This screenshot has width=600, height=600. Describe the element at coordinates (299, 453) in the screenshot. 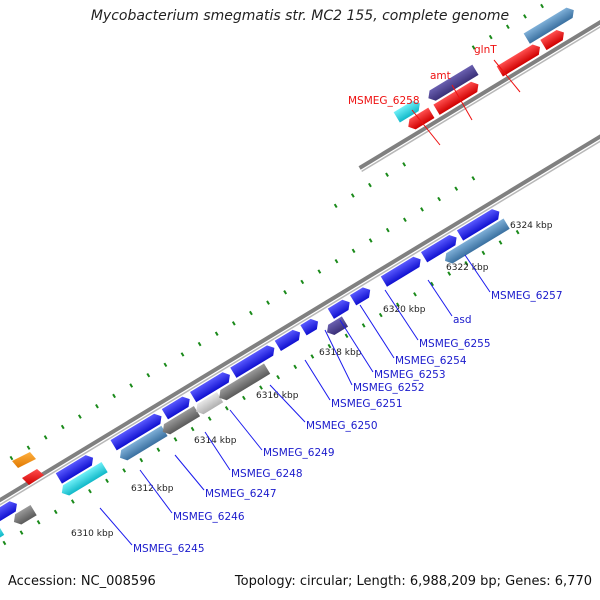

I see `gene-label: MSMEG_6249` at that location.